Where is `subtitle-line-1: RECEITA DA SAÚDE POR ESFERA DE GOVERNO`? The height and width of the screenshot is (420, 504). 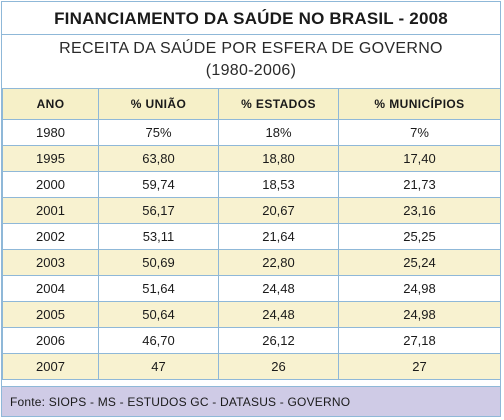
subtitle-line-1: RECEITA DA SAÚDE POR ESFERA DE GOVERNO is located at coordinates (251, 48).